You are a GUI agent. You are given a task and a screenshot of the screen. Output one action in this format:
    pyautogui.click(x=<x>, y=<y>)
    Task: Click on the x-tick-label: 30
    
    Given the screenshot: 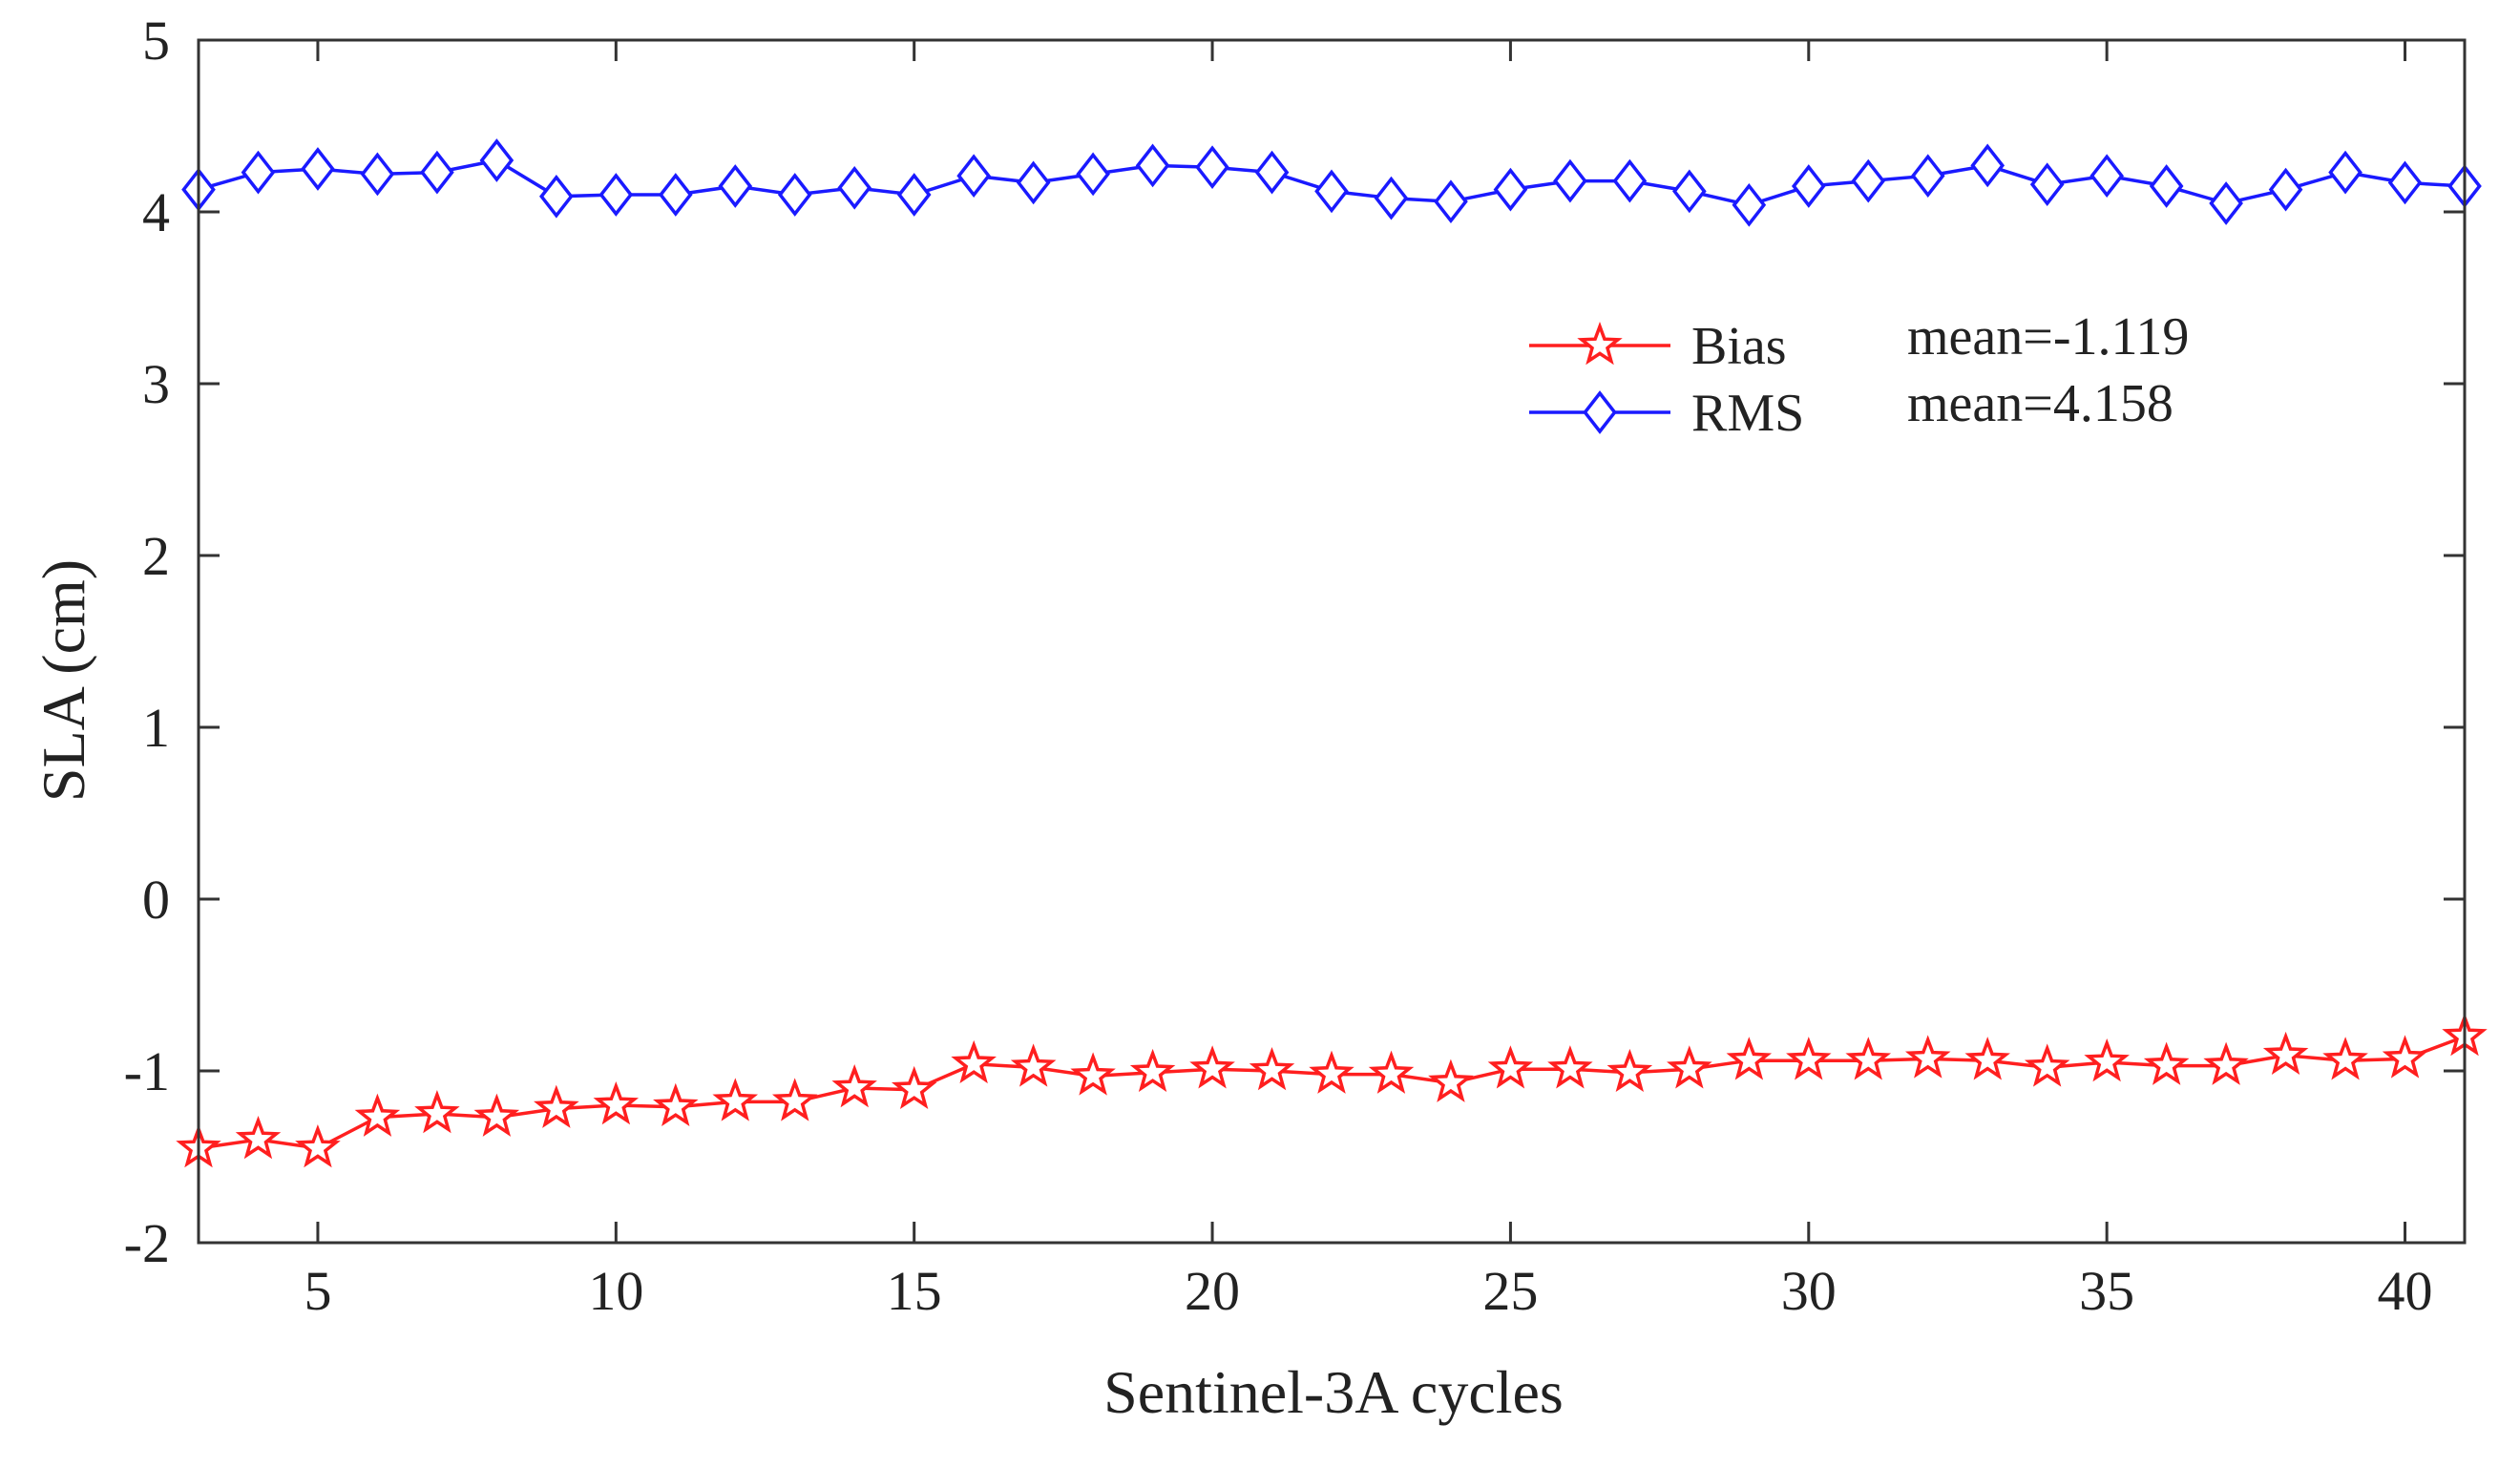 What is the action you would take?
    pyautogui.click(x=1809, y=1291)
    